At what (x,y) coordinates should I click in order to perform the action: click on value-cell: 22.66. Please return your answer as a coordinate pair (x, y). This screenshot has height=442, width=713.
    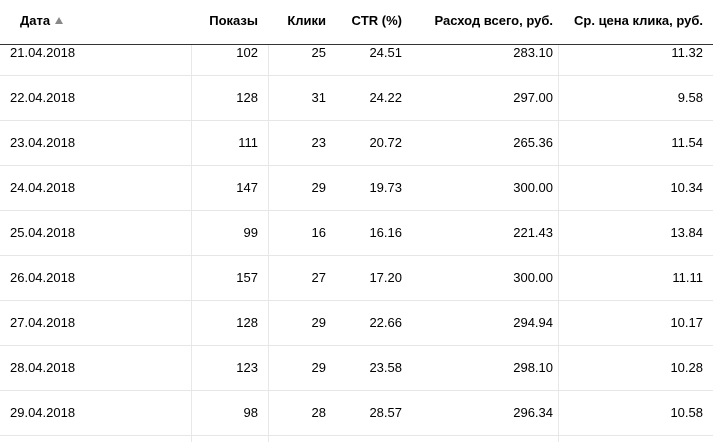
    Looking at the image, I should click on (385, 322).